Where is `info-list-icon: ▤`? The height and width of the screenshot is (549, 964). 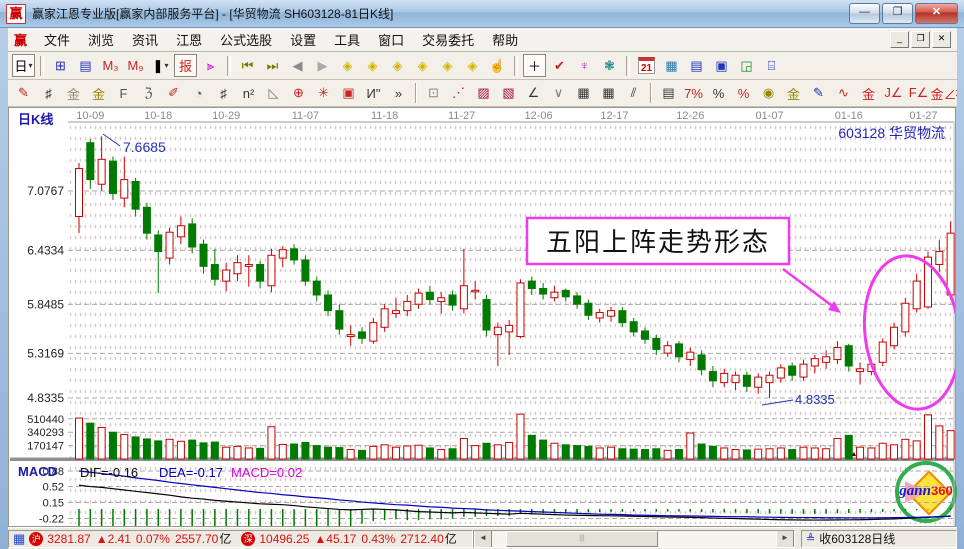
info-list-icon: ▤ is located at coordinates (85, 65).